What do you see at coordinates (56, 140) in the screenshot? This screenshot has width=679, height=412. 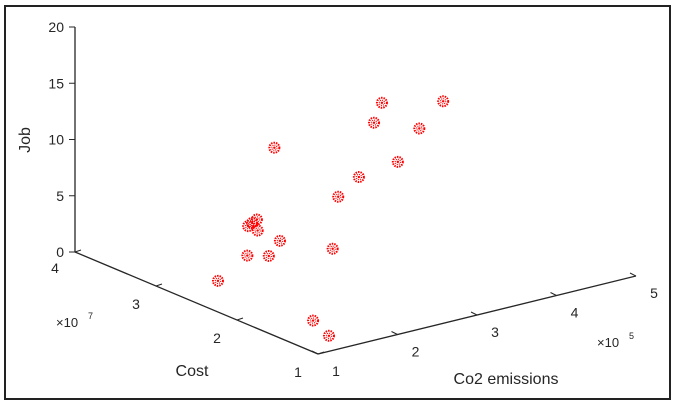 I see `z-tick-label: 10` at bounding box center [56, 140].